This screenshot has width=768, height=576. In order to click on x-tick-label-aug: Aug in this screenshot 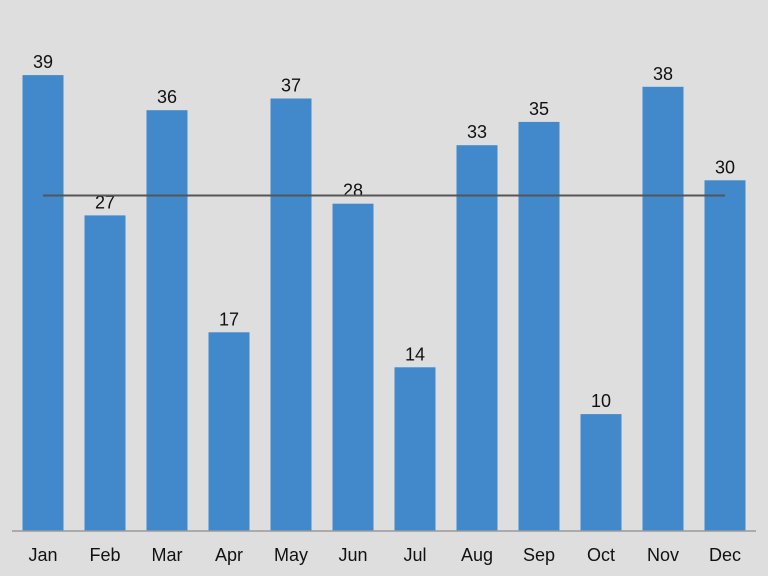, I will do `click(477, 555)`.